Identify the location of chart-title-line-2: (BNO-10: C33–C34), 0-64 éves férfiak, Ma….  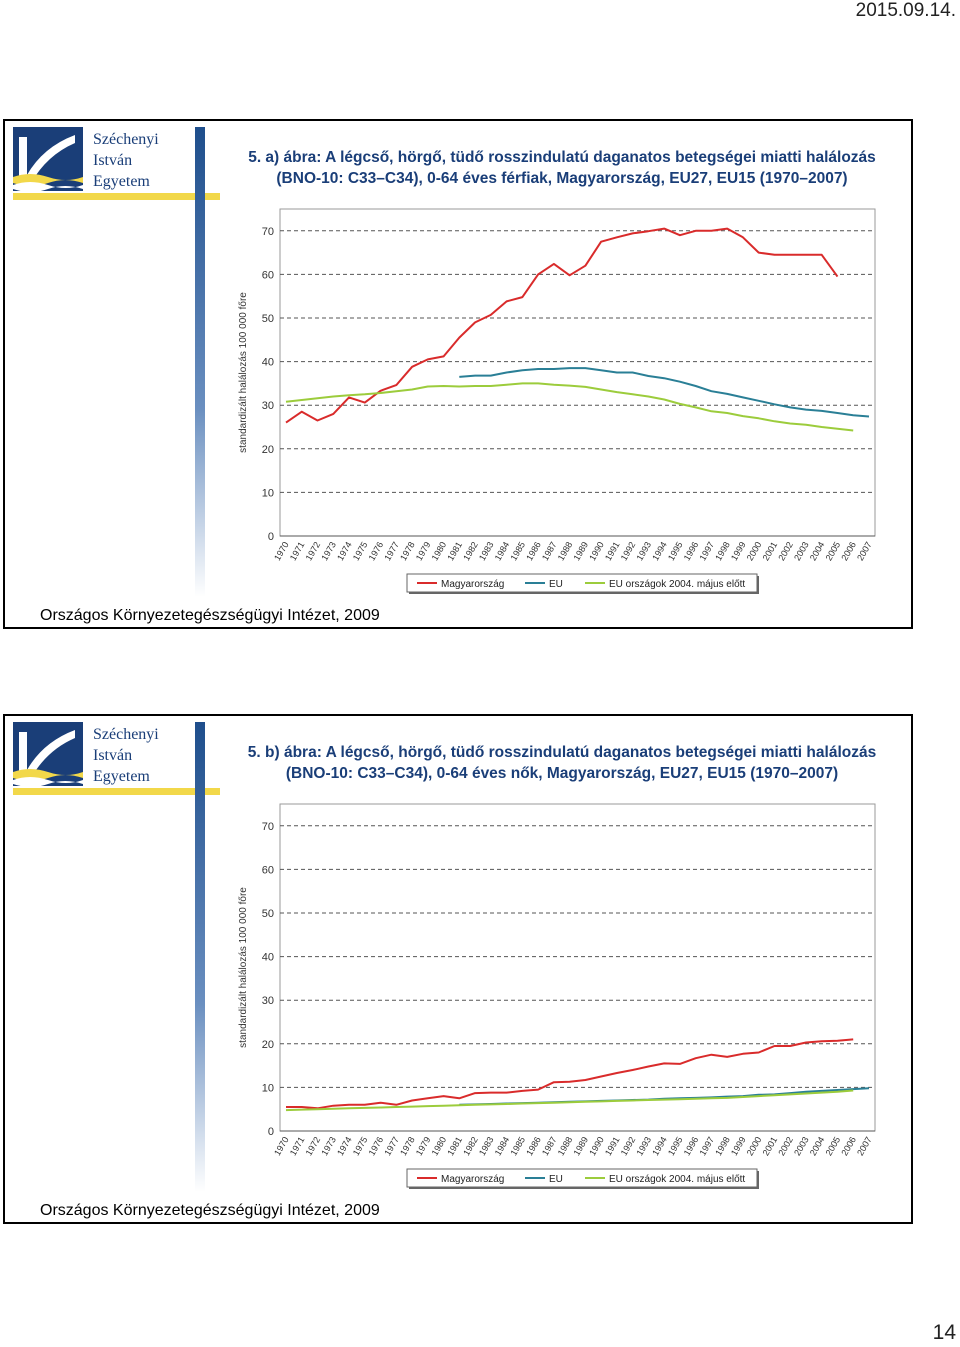
(562, 178).